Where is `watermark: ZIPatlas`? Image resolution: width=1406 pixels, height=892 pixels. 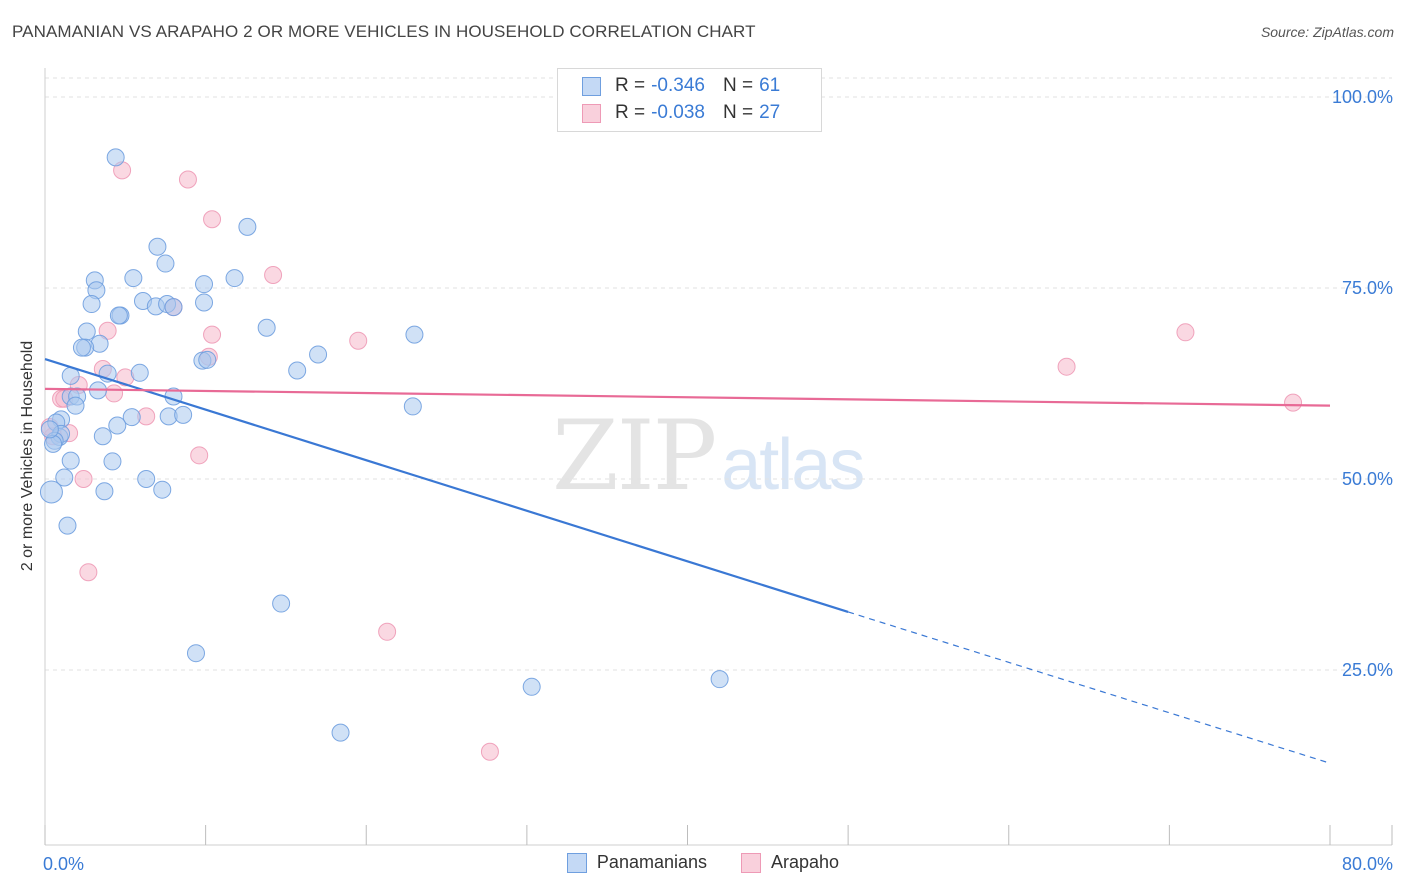 watermark: ZIPatlas is located at coordinates (708, 456).